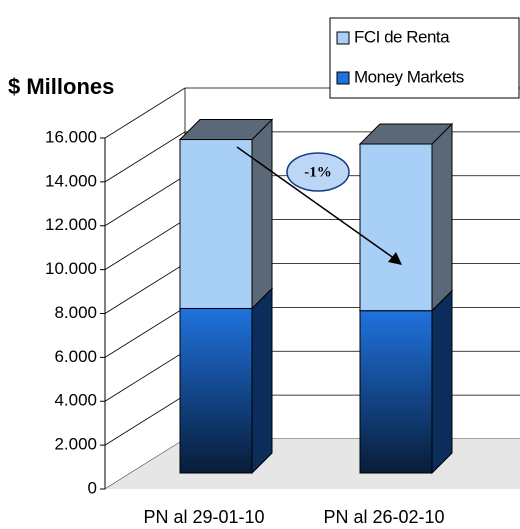  I want to click on y-tick-label: 16.000, so click(71, 136).